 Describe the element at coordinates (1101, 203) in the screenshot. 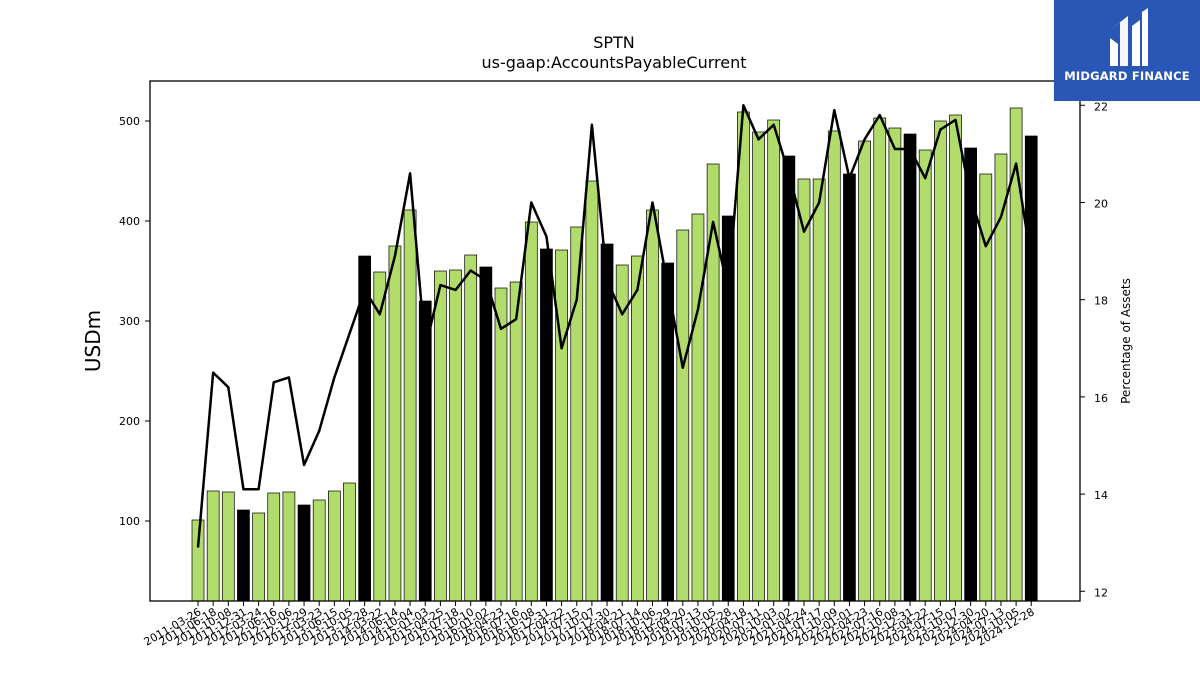

I see `y2-tick-label: 20` at that location.